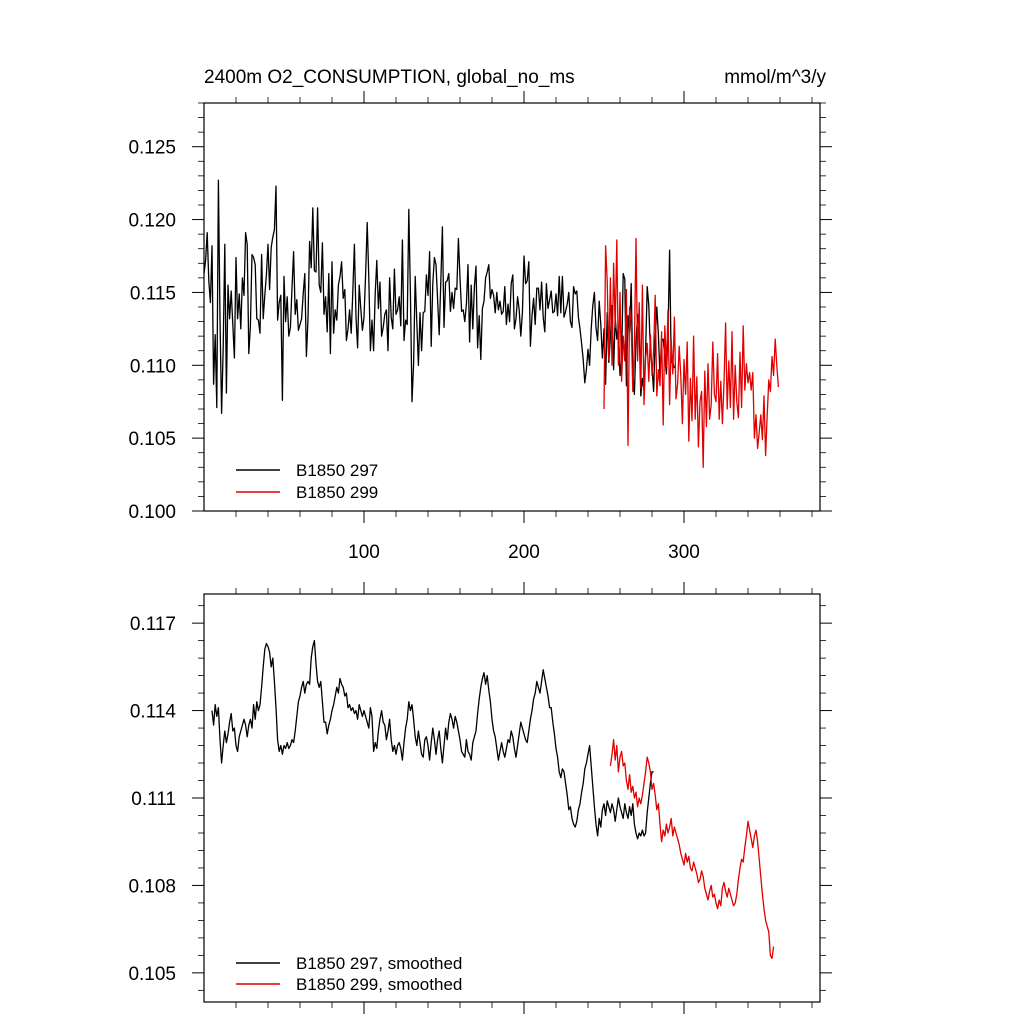 The image size is (1024, 1024). What do you see at coordinates (349, 974) in the screenshot?
I see `bottom-legend: B1850 297, smoothed B1850 299, smoothed` at bounding box center [349, 974].